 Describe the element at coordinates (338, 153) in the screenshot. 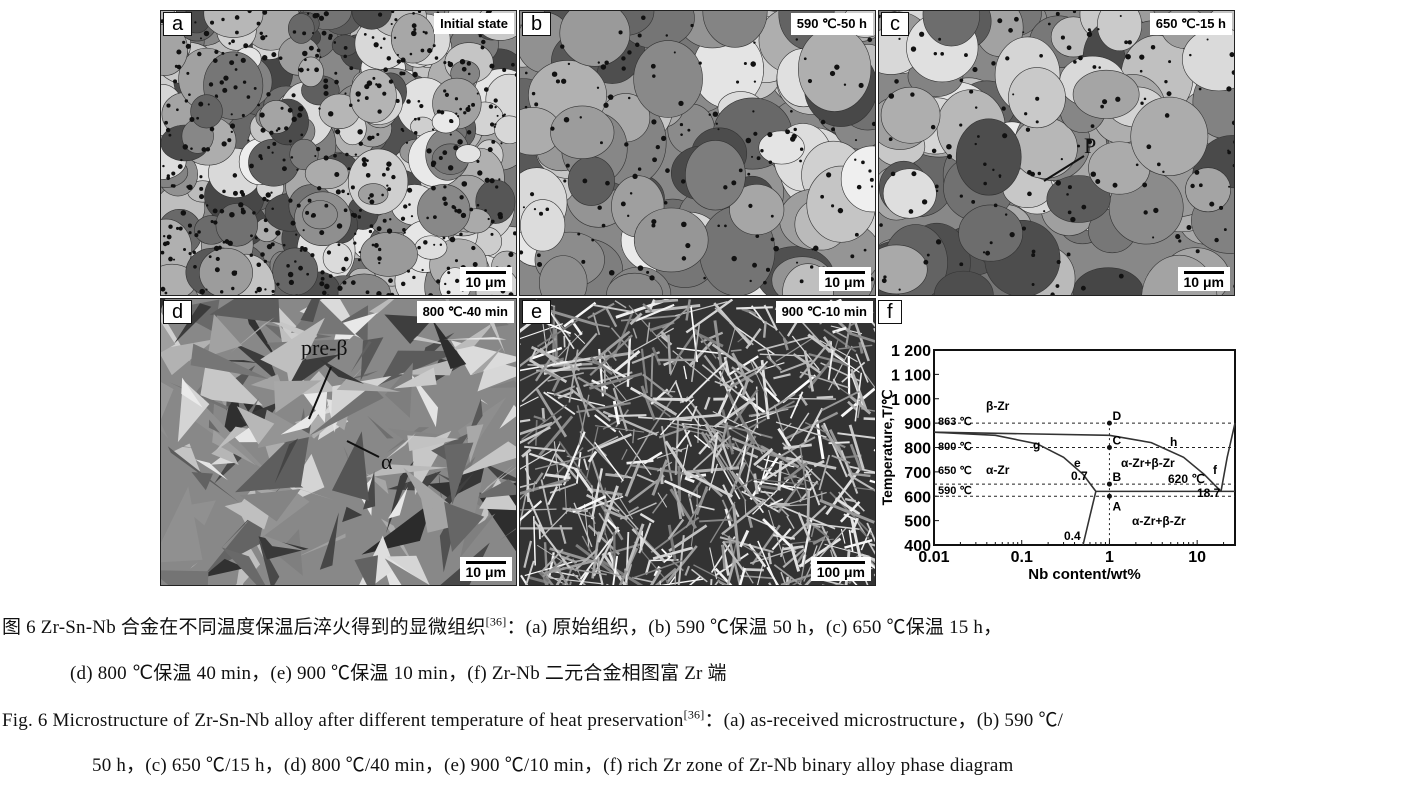

I see `micrograph-a: a Initial state 10 μm` at that location.